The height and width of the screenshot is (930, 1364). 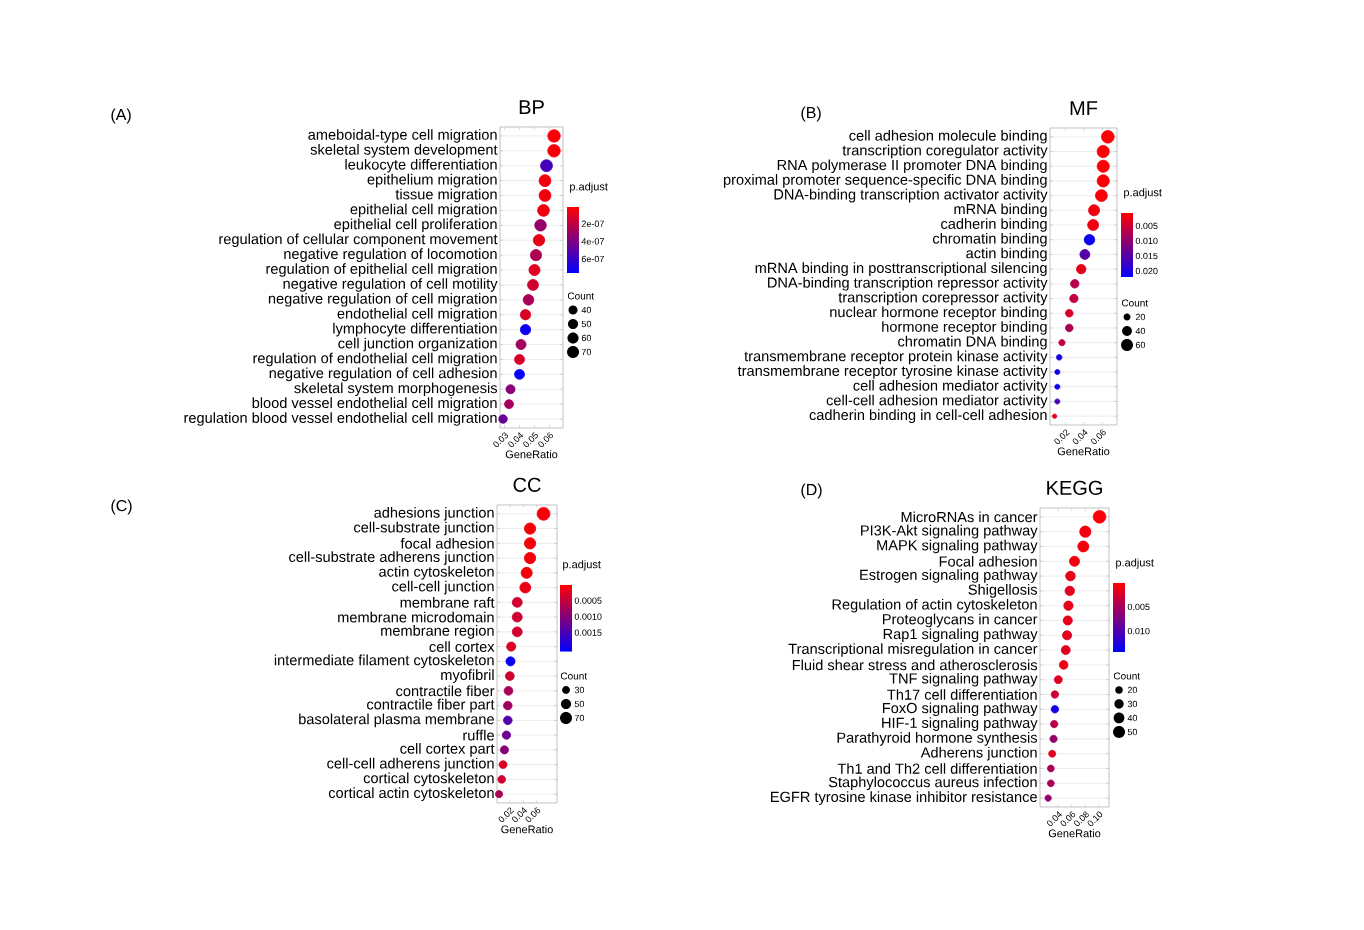 I want to click on y-tick-label: transcription coregulator activity, so click(x=945, y=151).